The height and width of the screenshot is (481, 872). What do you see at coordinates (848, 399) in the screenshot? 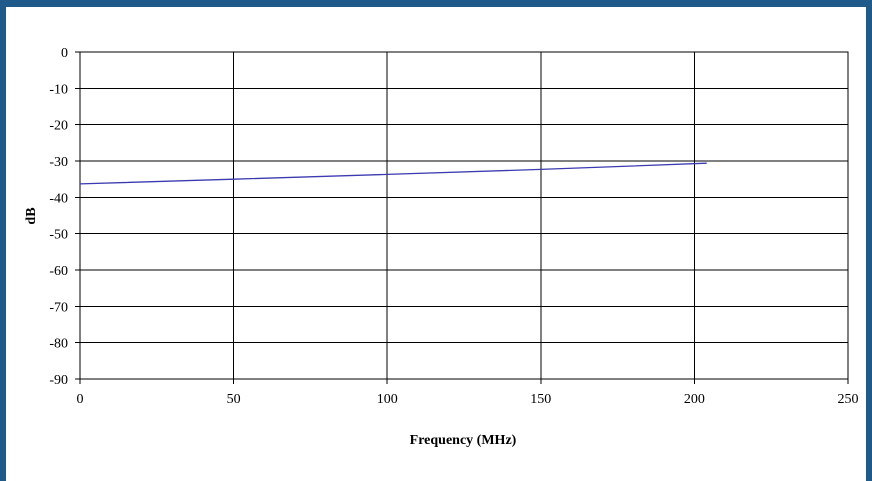
I see `x-tick-label: 250` at bounding box center [848, 399].